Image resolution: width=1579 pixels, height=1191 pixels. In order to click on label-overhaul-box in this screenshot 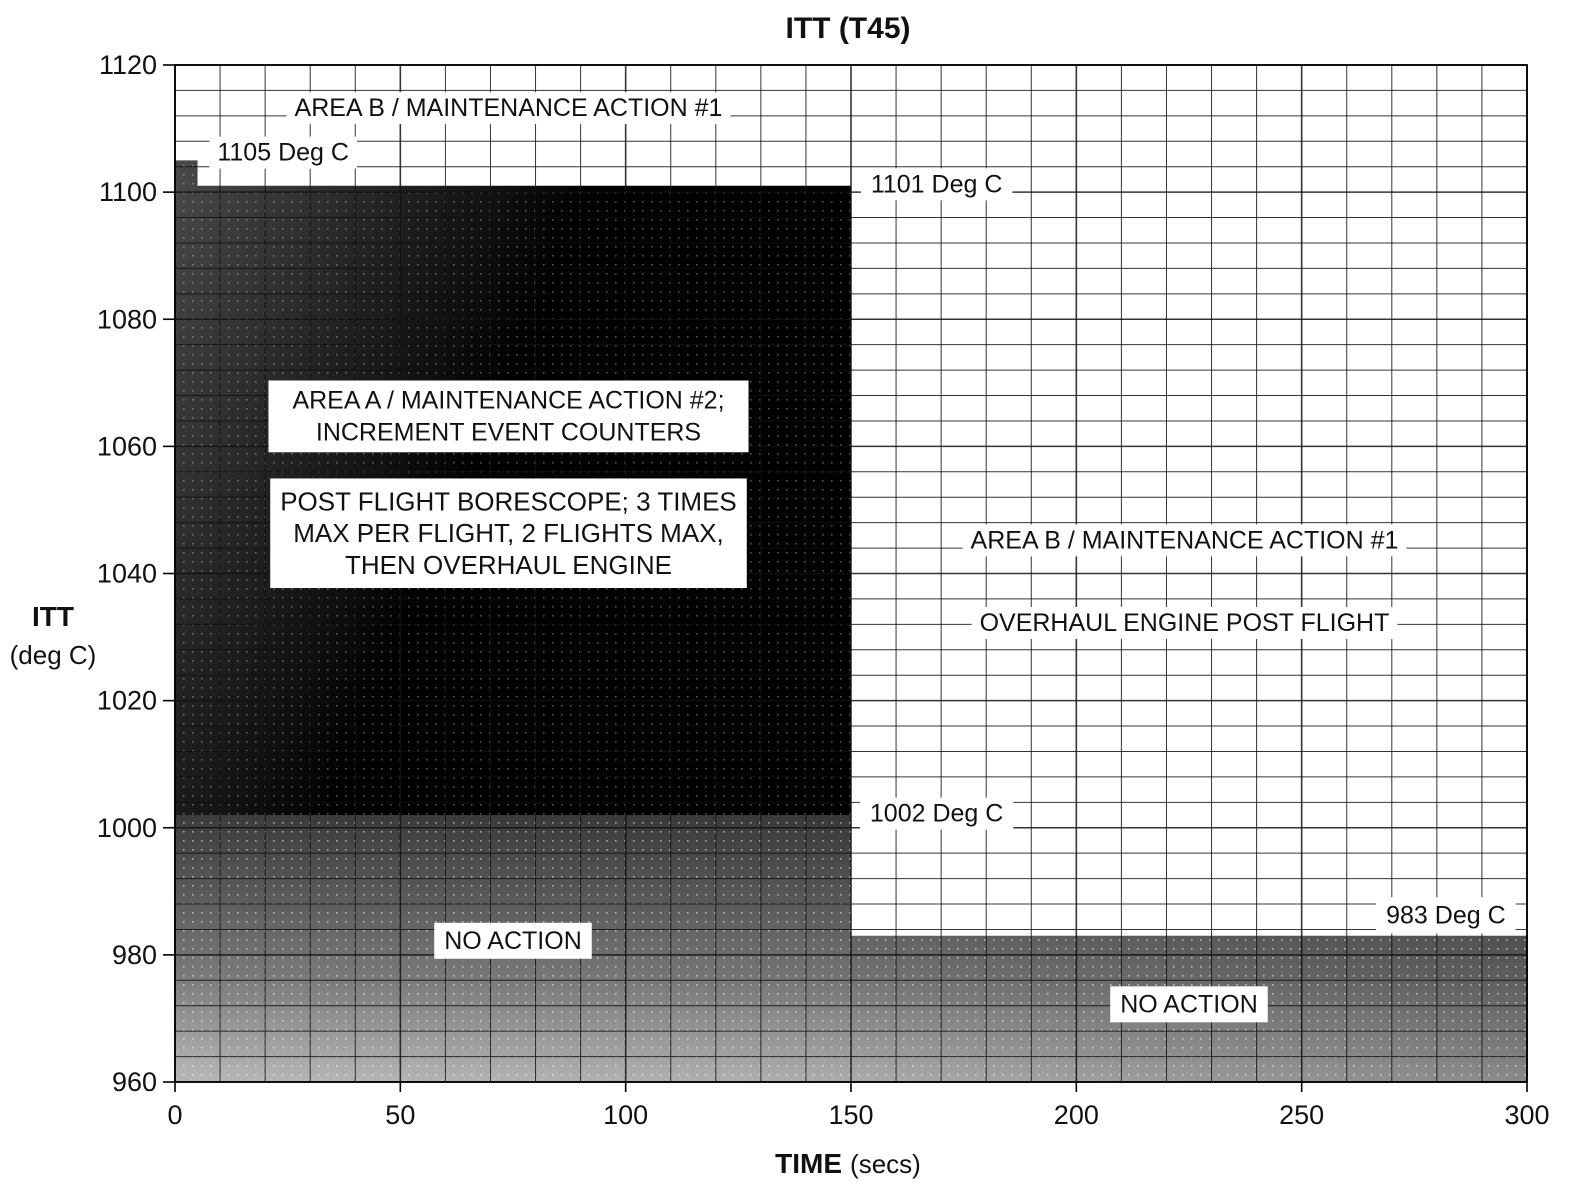, I will do `click(1184, 622)`.